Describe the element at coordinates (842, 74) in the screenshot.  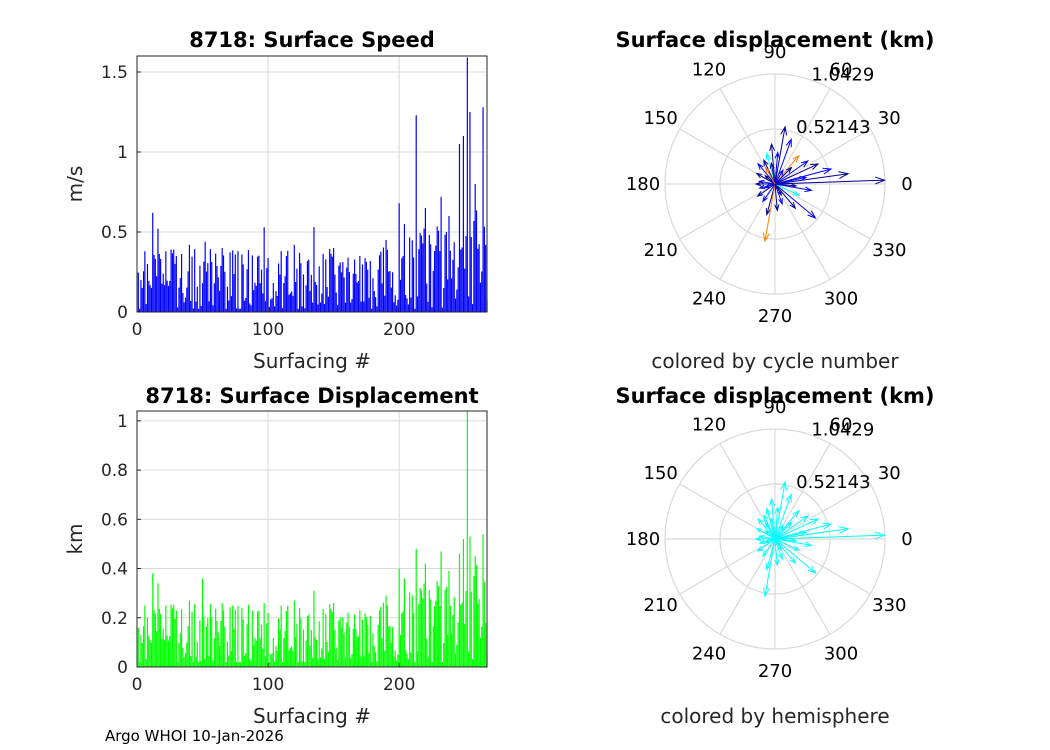
I see `polar-cycle-ring-label: 1.0429` at that location.